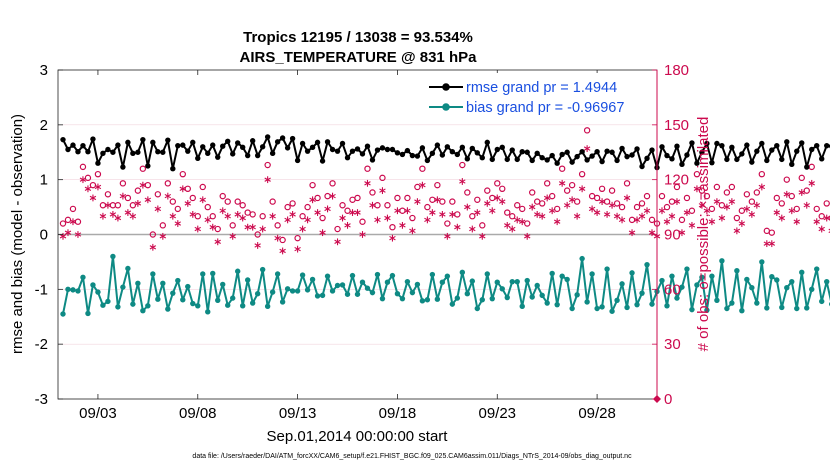 The image size is (830, 470). What do you see at coordinates (672, 344) in the screenshot?
I see `y-right-tick-label: 30` at bounding box center [672, 344].